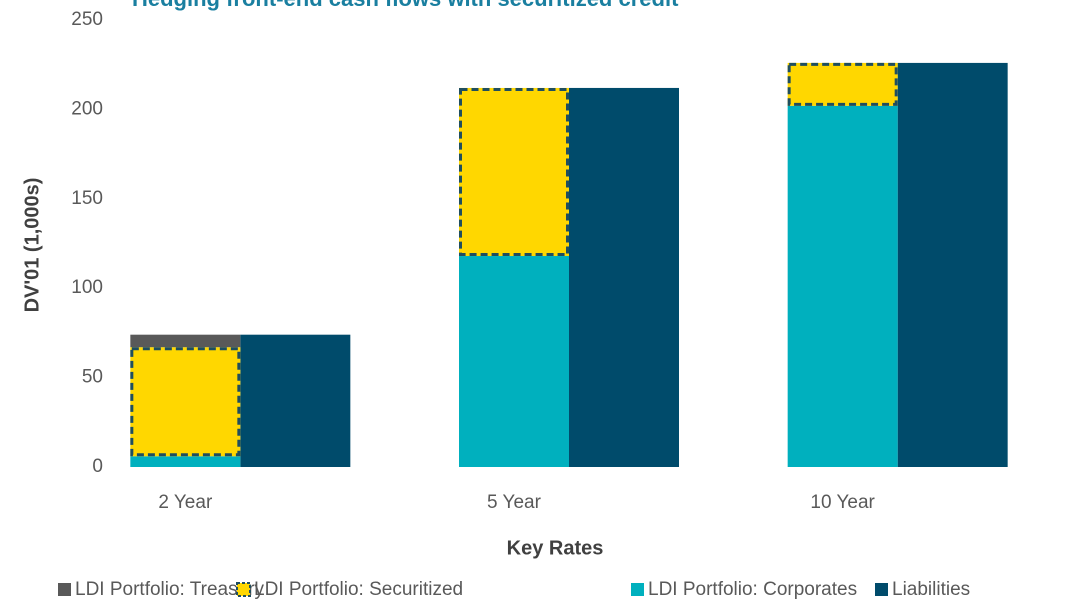  What do you see at coordinates (87, 19) in the screenshot?
I see `y-tick-label: 250` at bounding box center [87, 19].